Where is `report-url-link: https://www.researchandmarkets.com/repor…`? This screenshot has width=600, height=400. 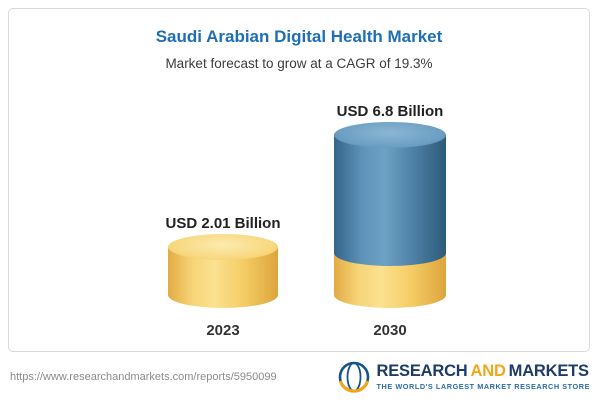
report-url-link: https://www.researchandmarkets.com/repor… is located at coordinates (143, 377).